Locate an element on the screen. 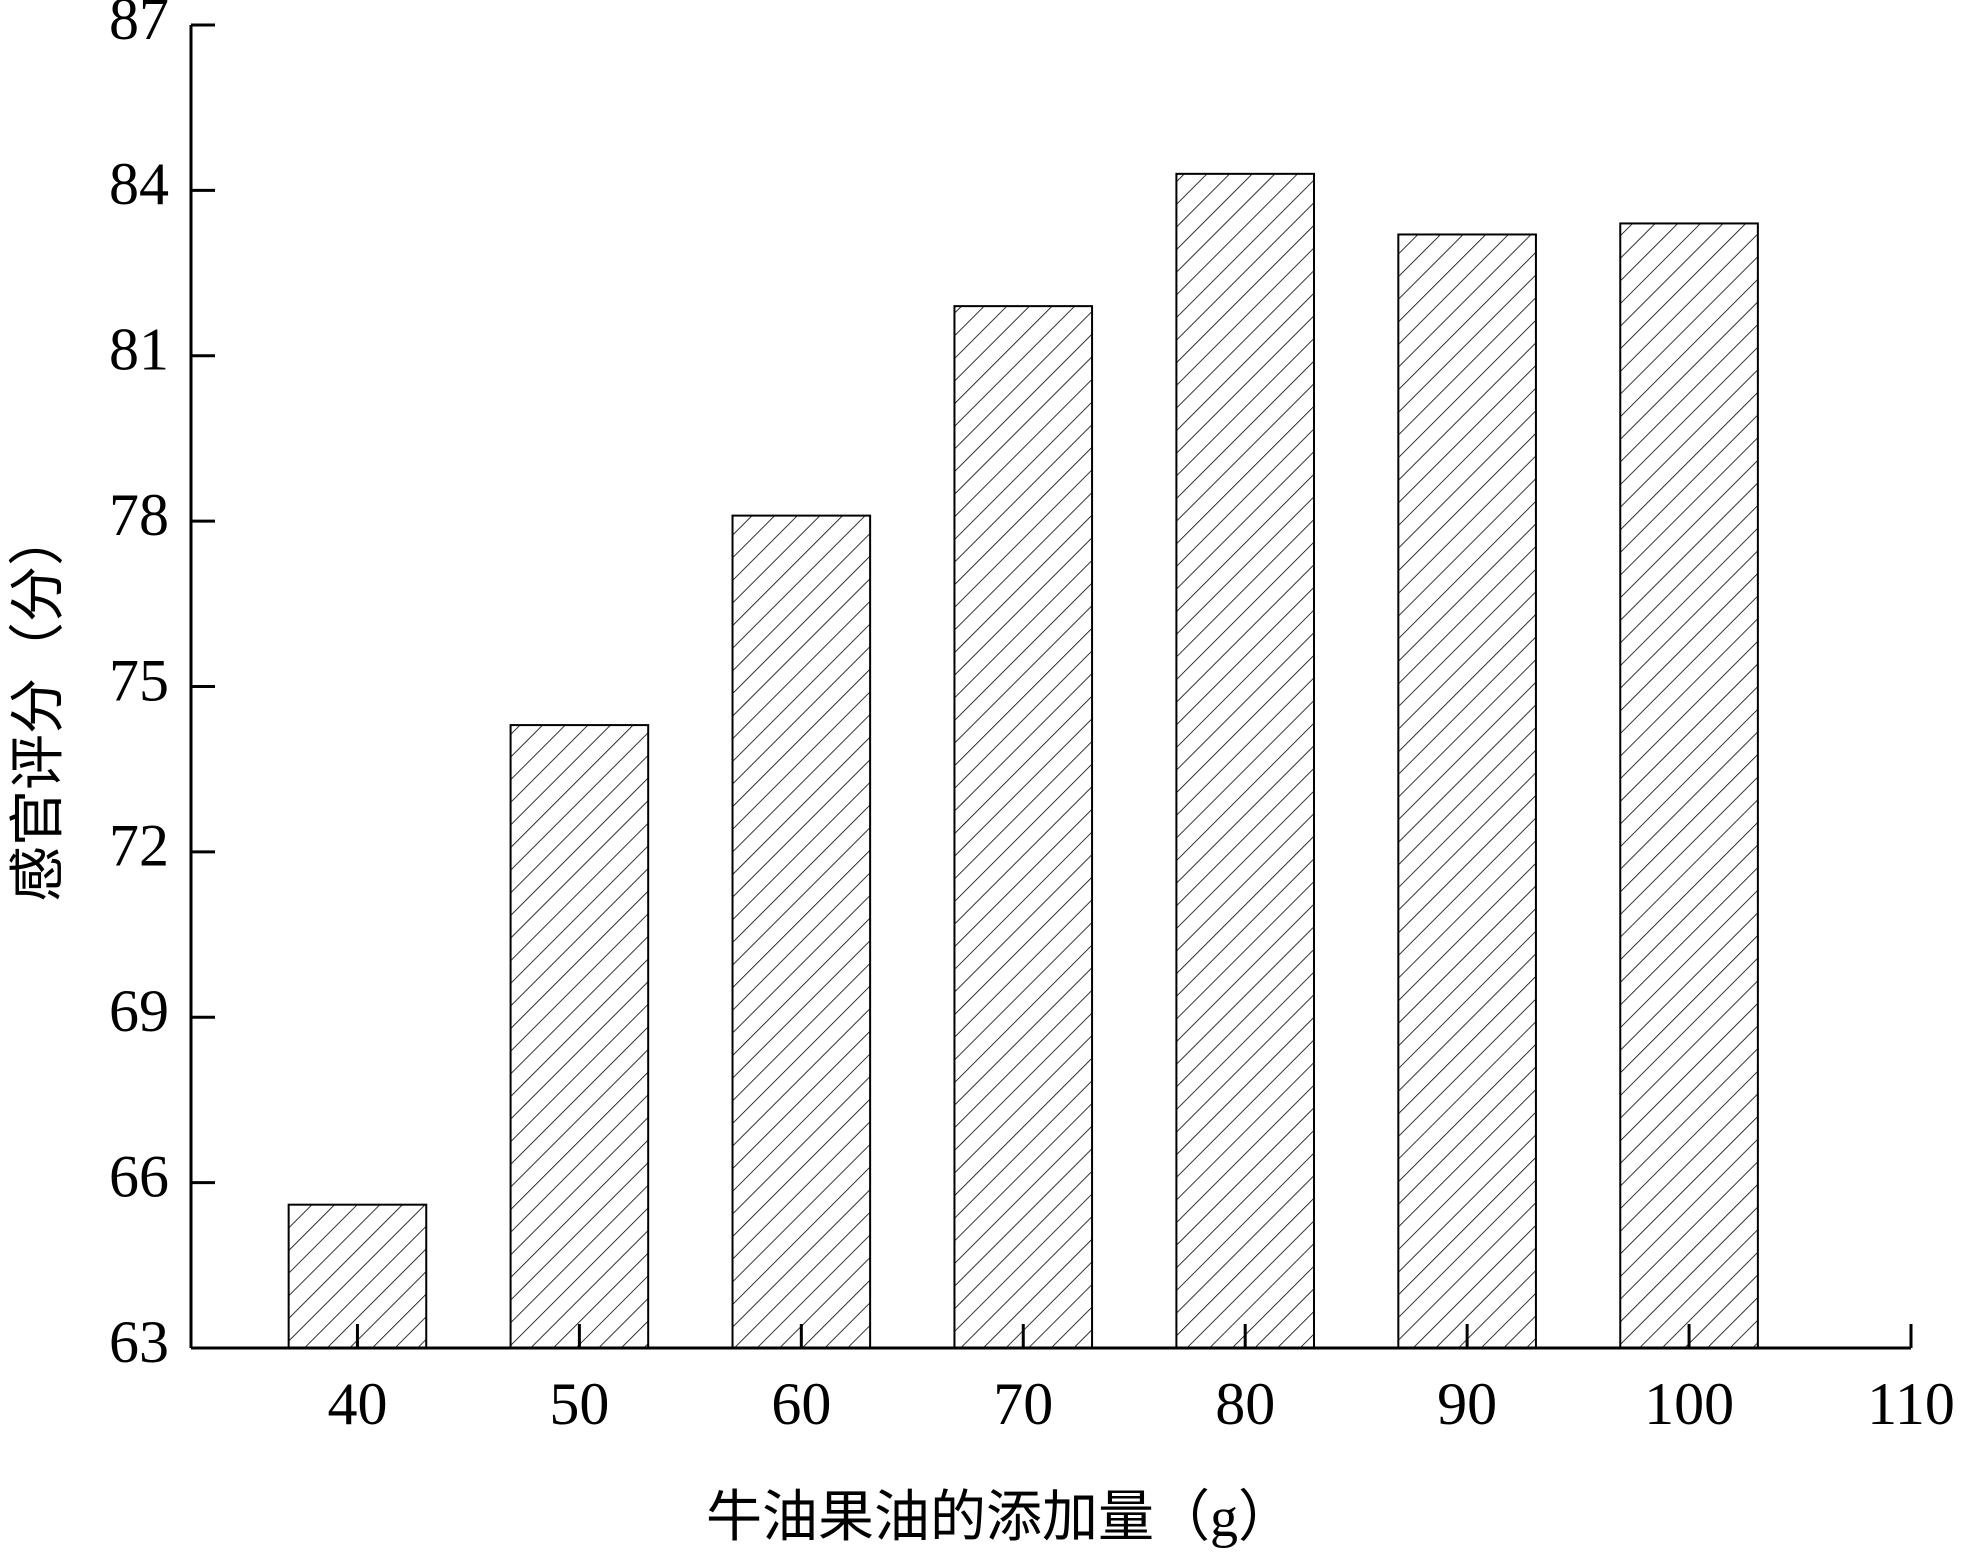  x-tick-label: 110 is located at coordinates (1911, 1404).